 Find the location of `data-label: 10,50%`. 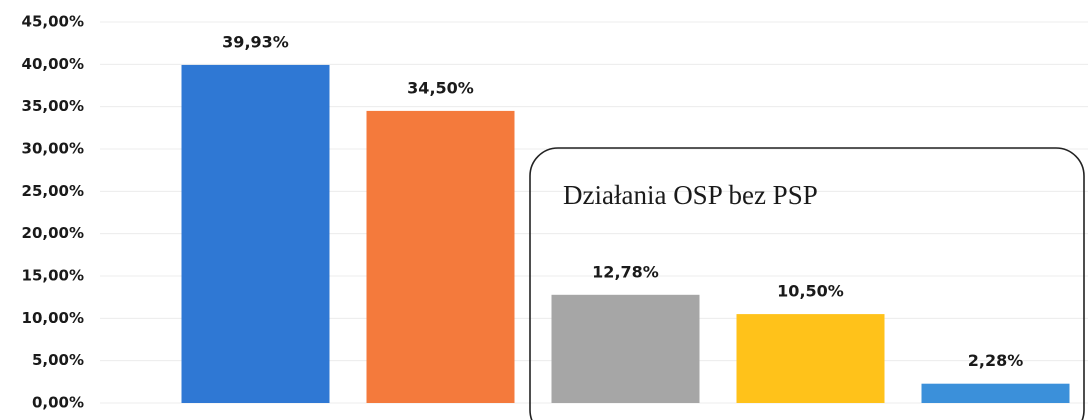

data-label: 10,50% is located at coordinates (810, 291).